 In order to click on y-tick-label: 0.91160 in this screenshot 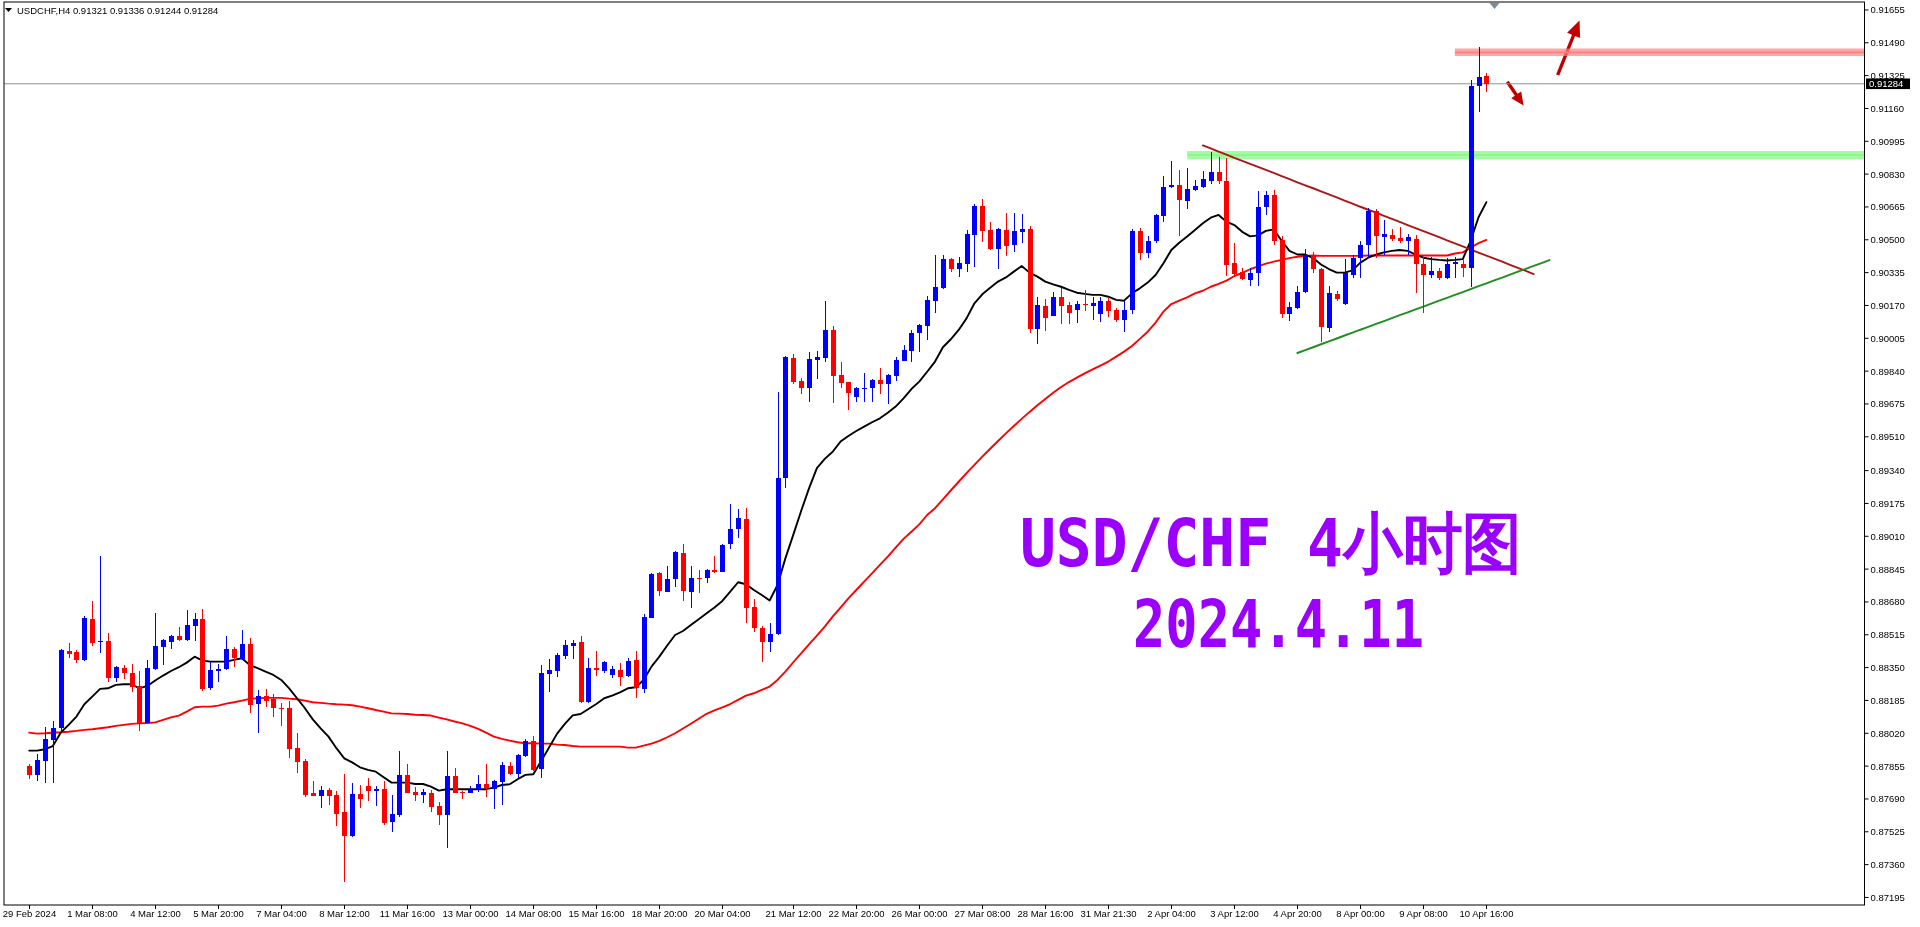, I will do `click(1887, 108)`.